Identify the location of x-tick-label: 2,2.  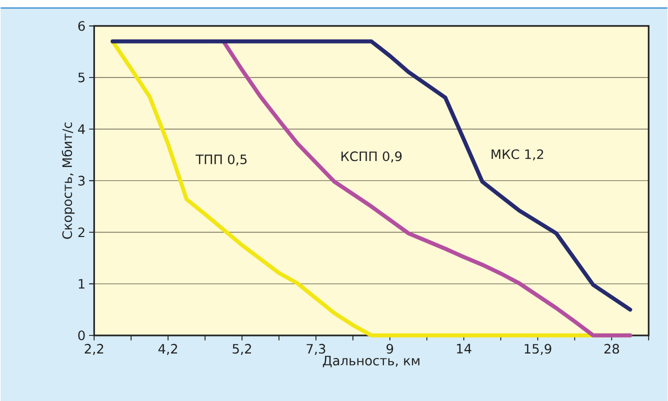
(94, 349).